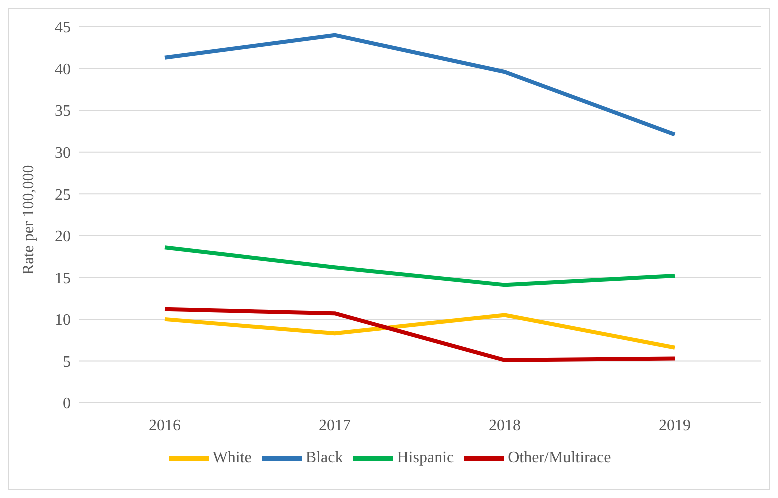  What do you see at coordinates (425, 458) in the screenshot?
I see `legend-label: Hispanic` at bounding box center [425, 458].